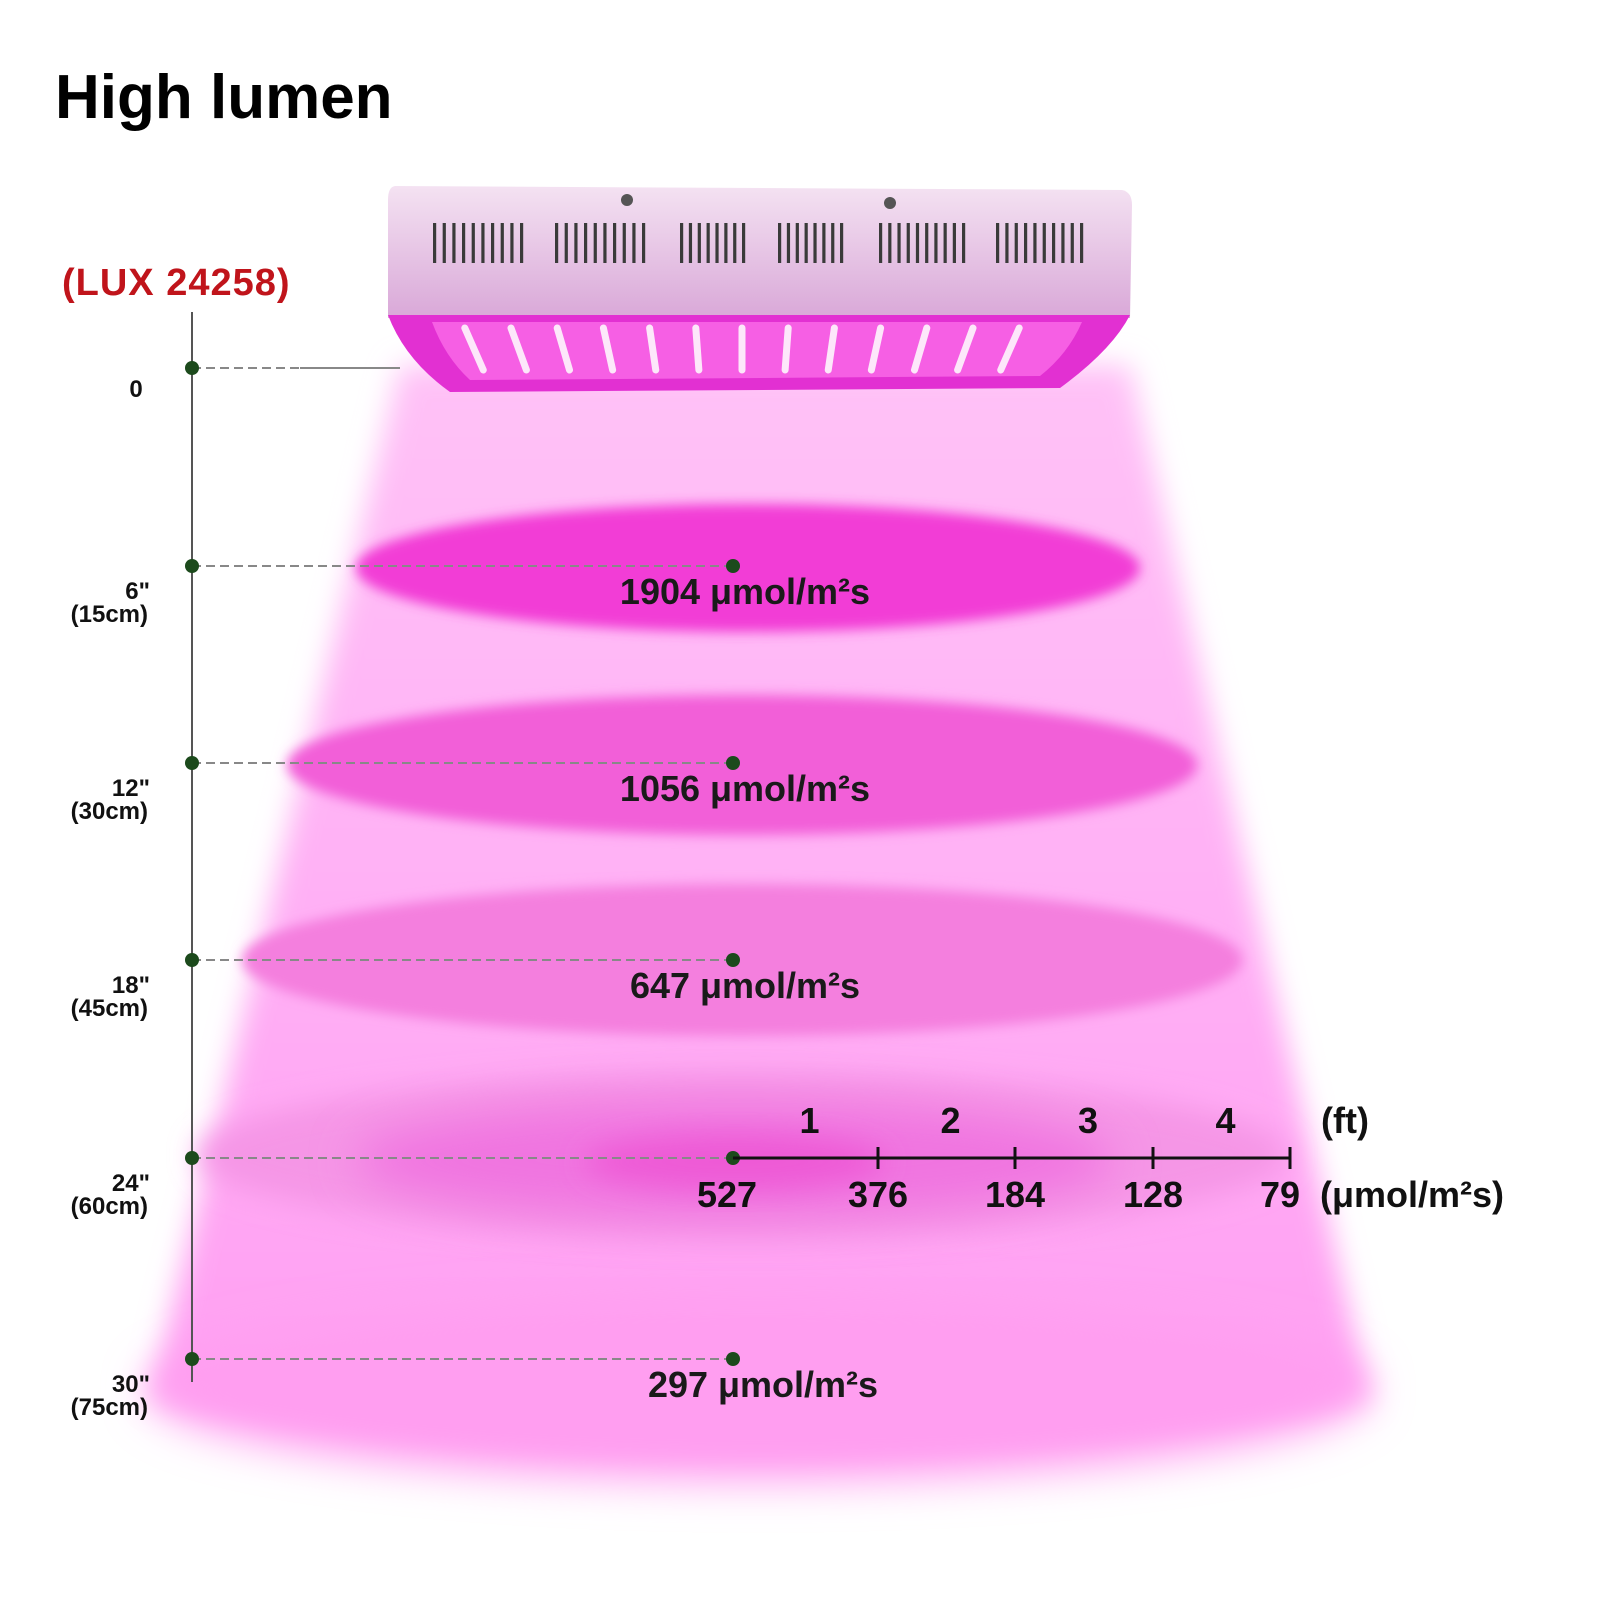 The image size is (1600, 1605). What do you see at coordinates (950, 1120) in the screenshot?
I see `spread-ft-label: 2` at bounding box center [950, 1120].